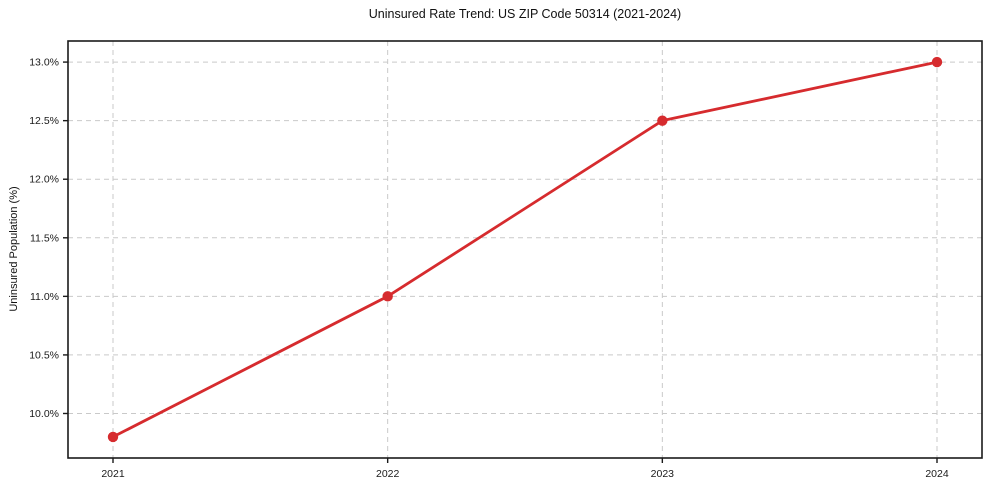 The width and height of the screenshot is (989, 490). What do you see at coordinates (937, 62) in the screenshot?
I see `data-point-2024` at bounding box center [937, 62].